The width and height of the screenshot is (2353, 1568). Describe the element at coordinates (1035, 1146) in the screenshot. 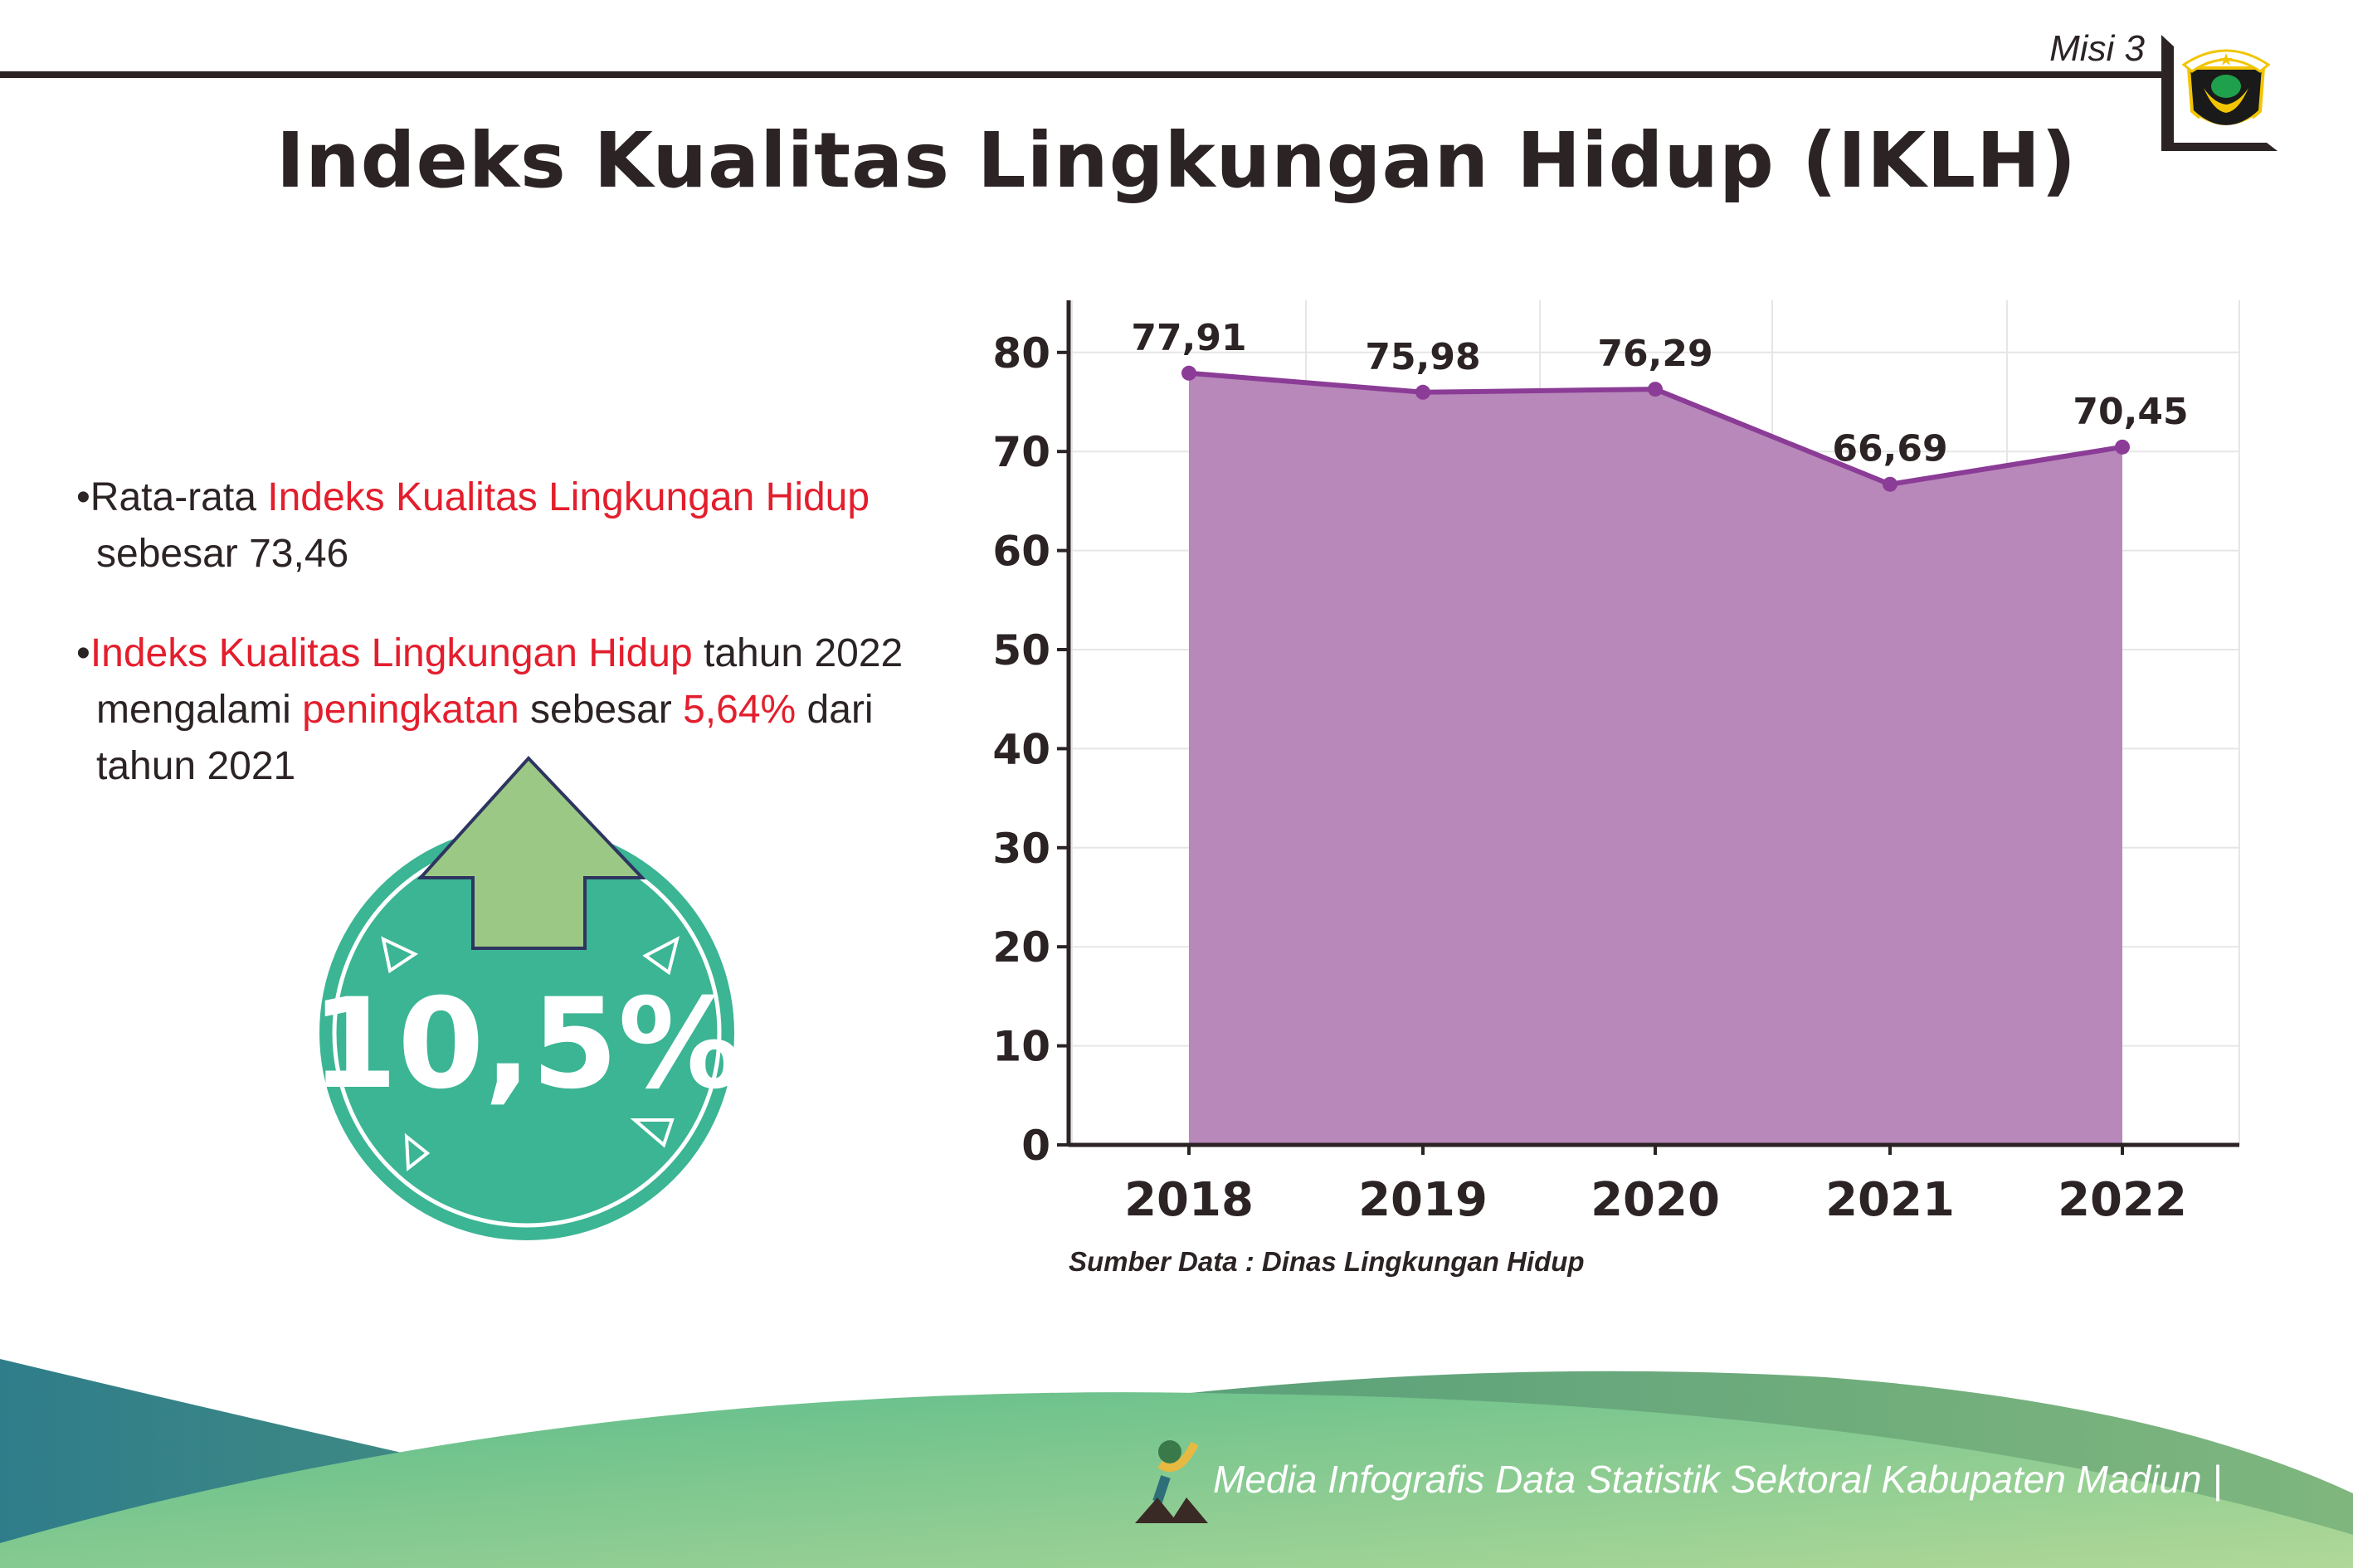

I see `y-tick-label: 0` at that location.